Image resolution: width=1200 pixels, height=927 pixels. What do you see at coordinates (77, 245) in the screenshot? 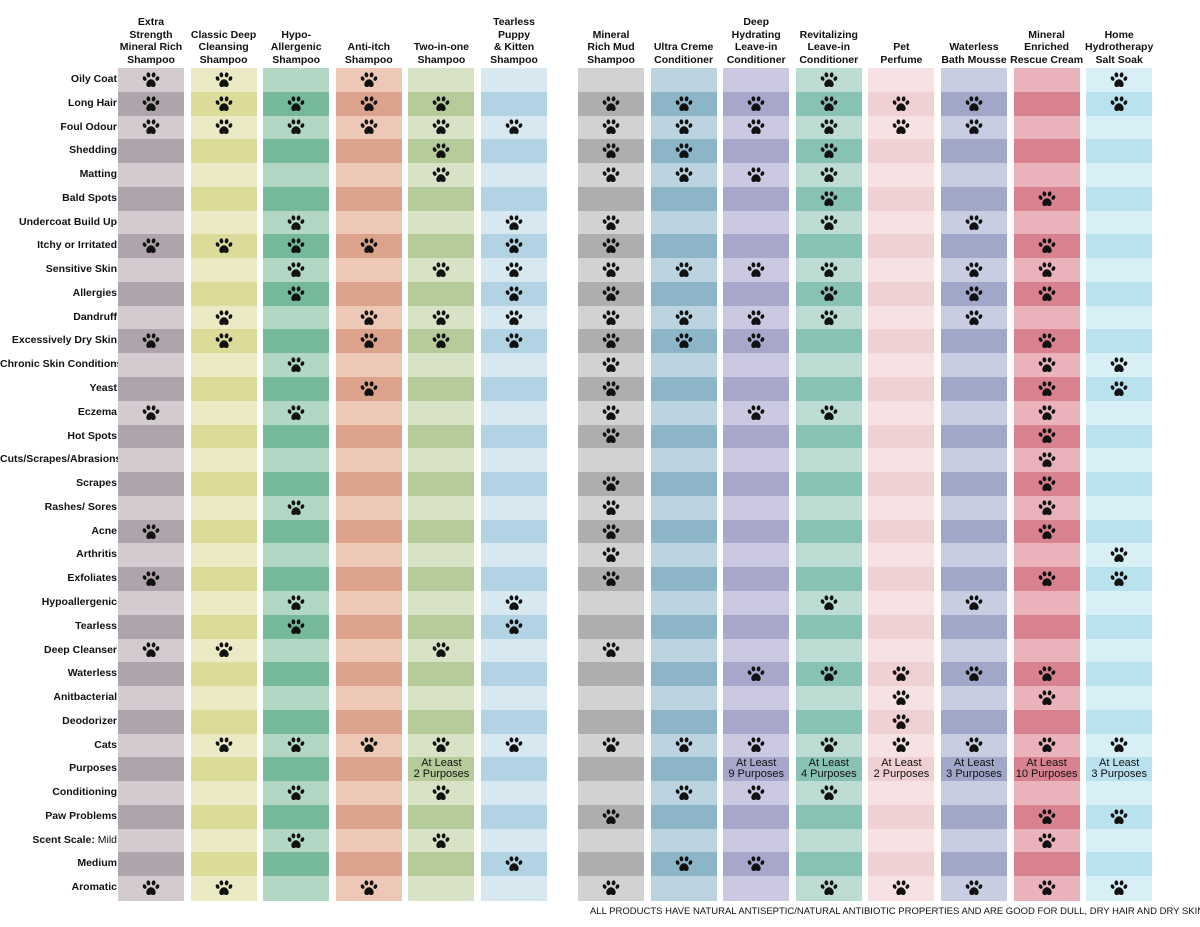
I see `row-label-text: Itchy or Irritated` at bounding box center [77, 245].